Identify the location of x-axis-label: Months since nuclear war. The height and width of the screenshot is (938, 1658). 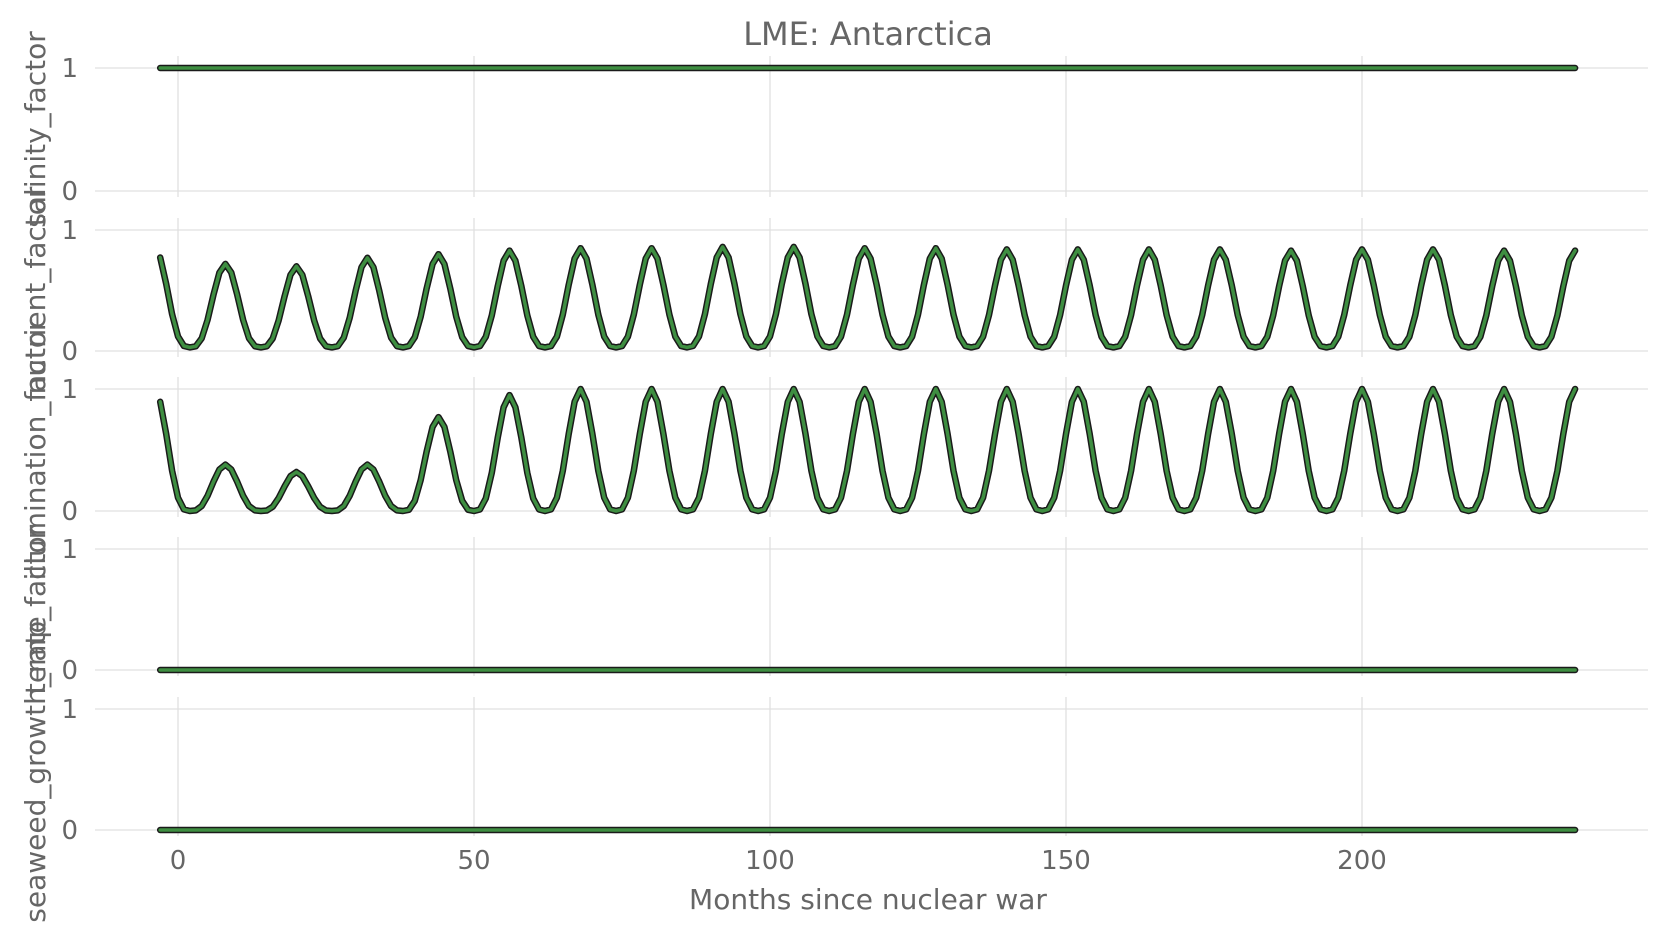
(868, 899).